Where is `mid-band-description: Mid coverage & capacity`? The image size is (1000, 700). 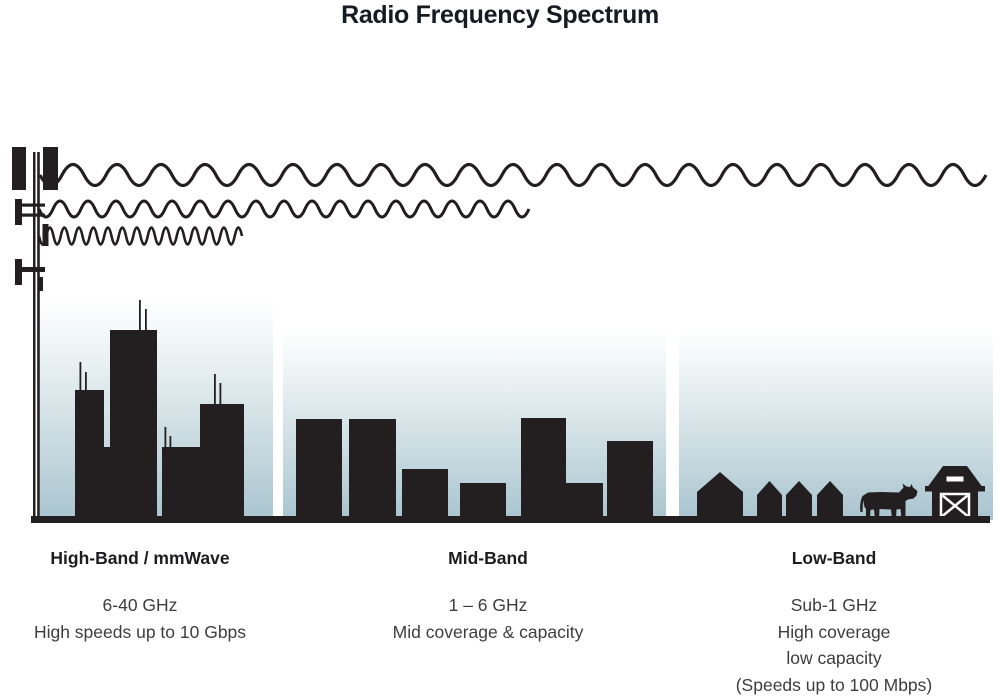 mid-band-description: Mid coverage & capacity is located at coordinates (488, 631).